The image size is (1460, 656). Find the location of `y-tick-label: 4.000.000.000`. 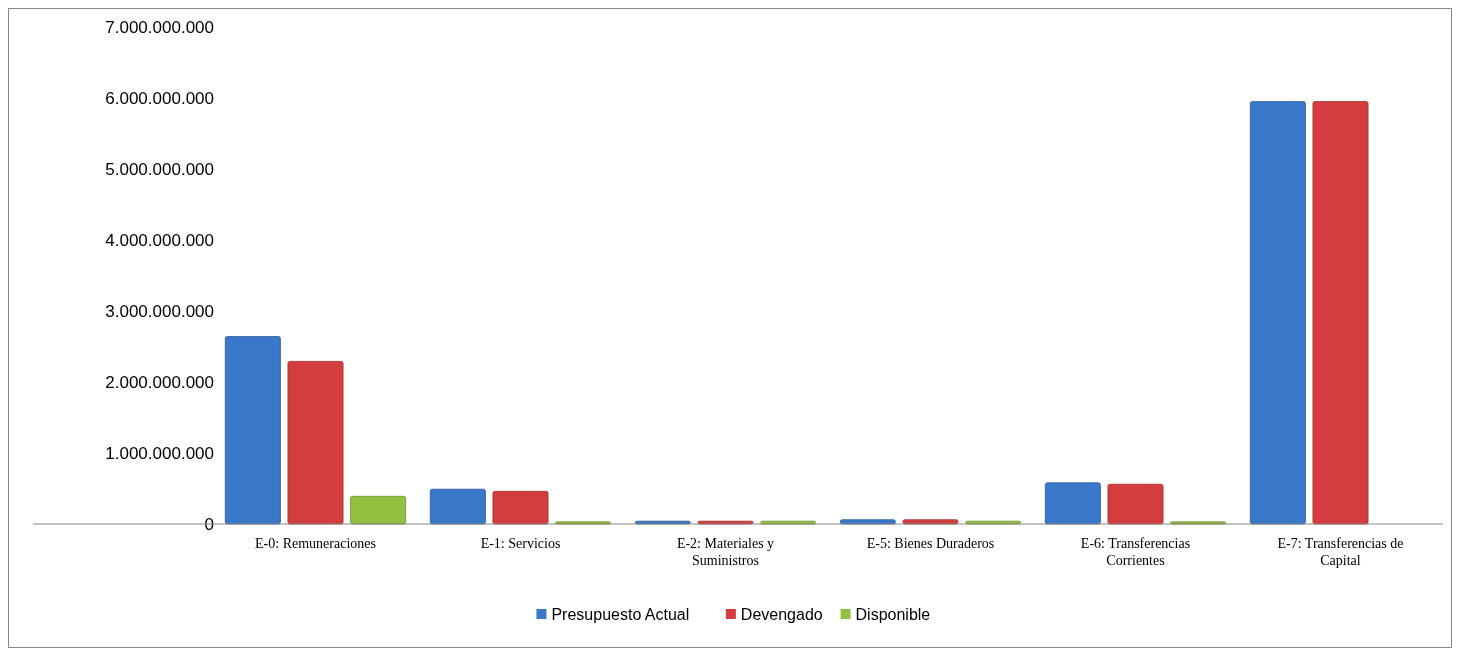

y-tick-label: 4.000.000.000 is located at coordinates (159, 240).